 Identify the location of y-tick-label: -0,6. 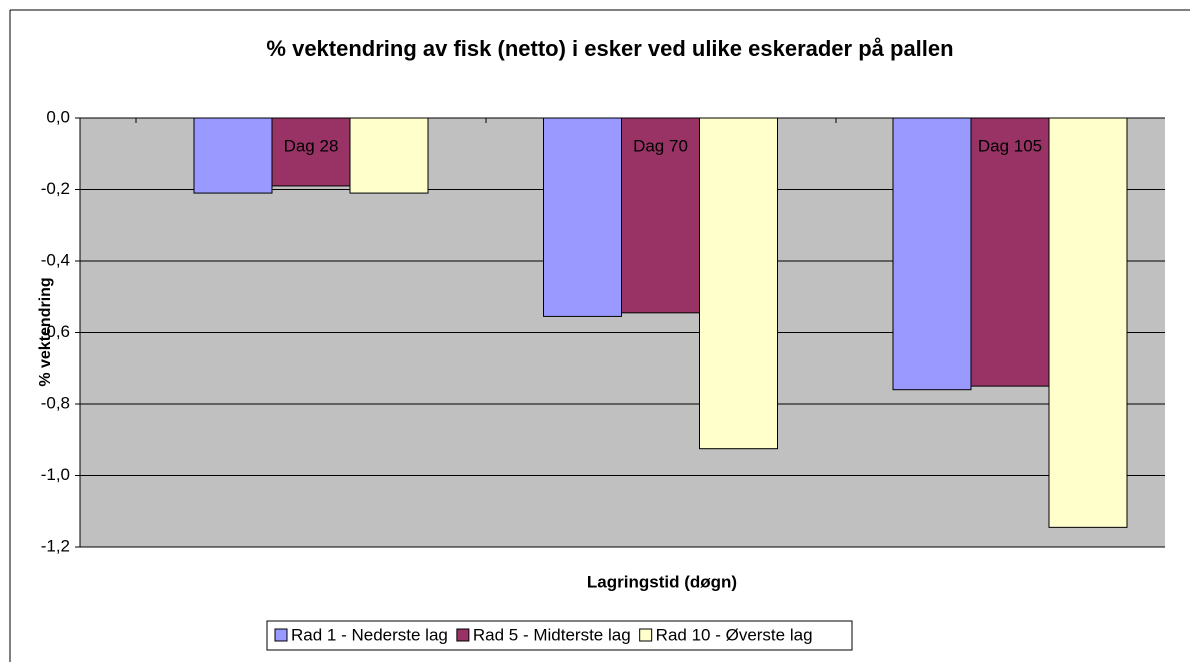
(55, 331).